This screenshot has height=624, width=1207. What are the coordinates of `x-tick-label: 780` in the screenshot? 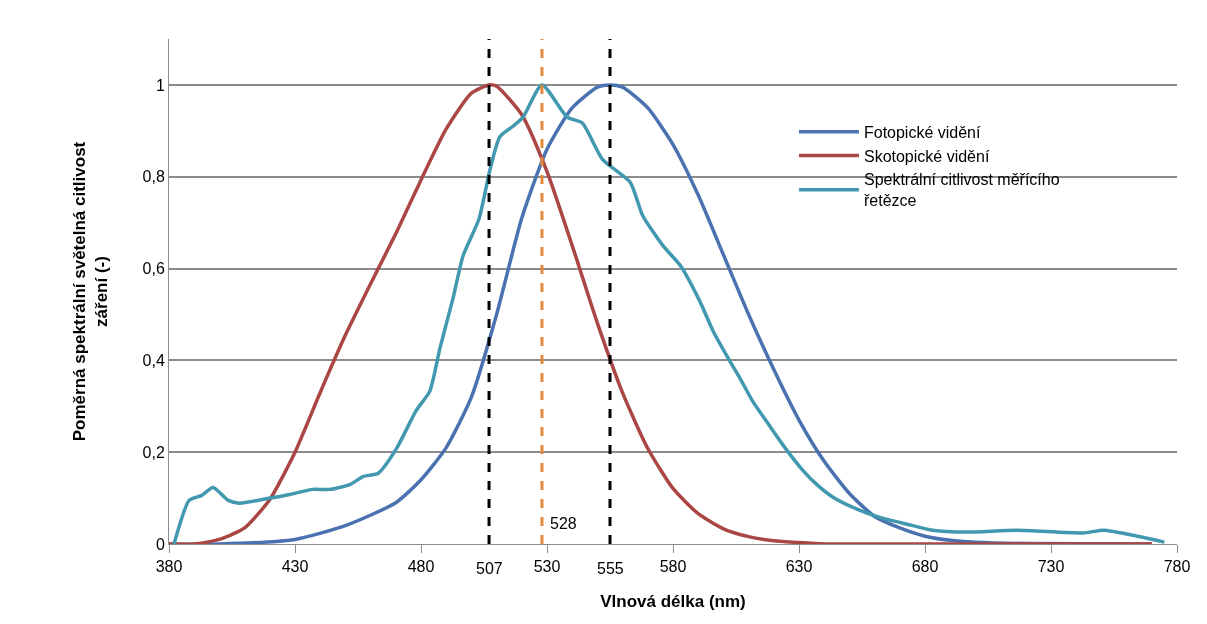 It's located at (1177, 567).